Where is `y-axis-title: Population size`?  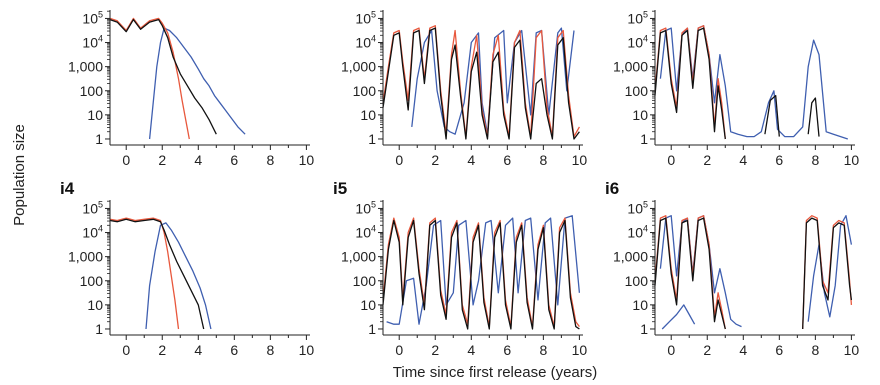
y-axis-title: Population size is located at coordinates (19, 175).